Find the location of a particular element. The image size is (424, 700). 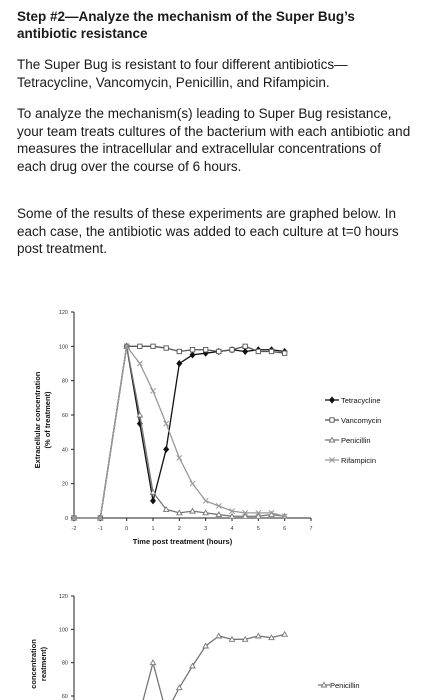

y-tick-label: 0 is located at coordinates (66, 519).